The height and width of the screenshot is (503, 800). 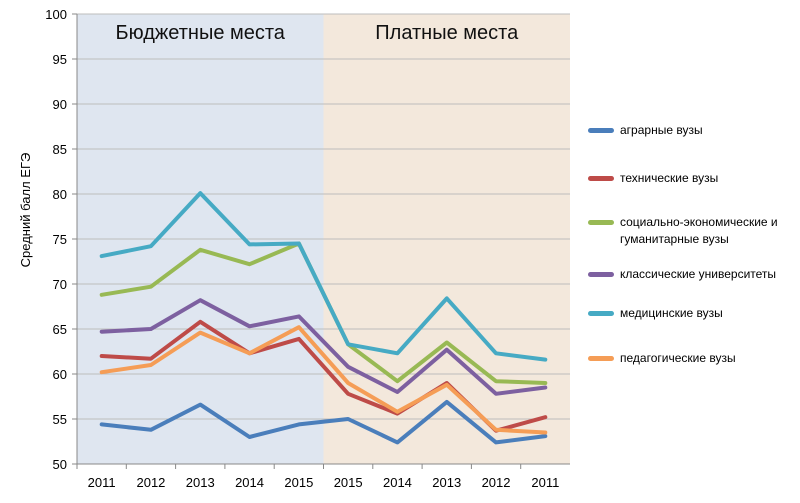 I want to click on legend-item: технические вузы, so click(x=694, y=178).